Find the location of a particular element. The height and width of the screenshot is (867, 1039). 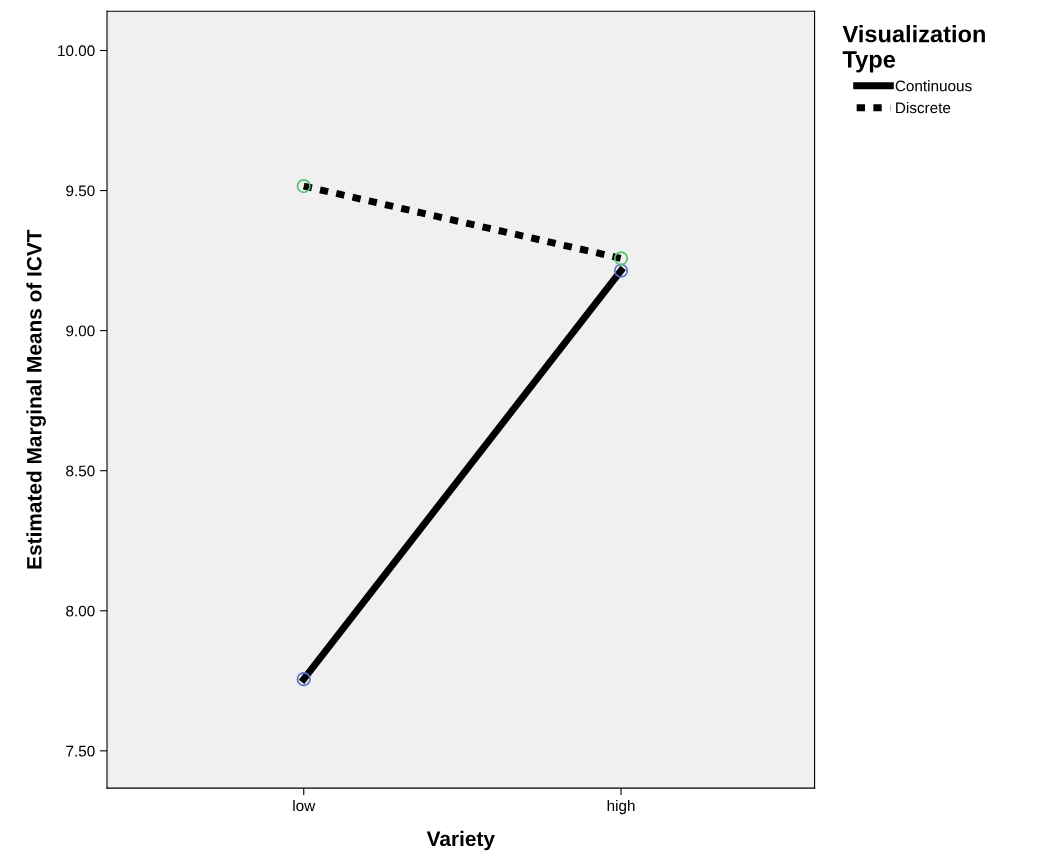

x-tick-label: low is located at coordinates (304, 805).